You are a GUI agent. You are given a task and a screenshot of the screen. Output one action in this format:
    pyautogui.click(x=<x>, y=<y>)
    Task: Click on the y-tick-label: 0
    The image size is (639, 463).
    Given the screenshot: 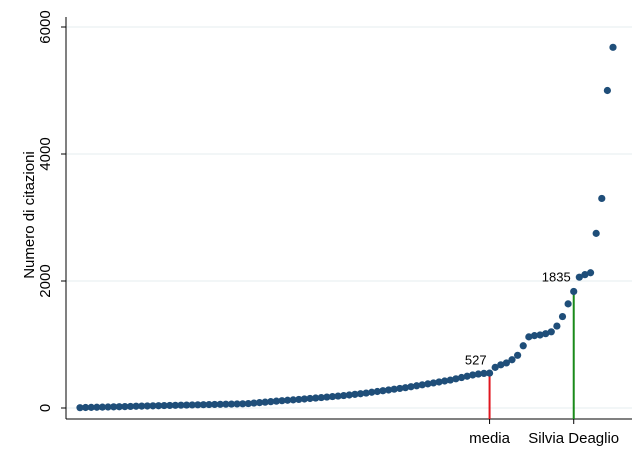 What is the action you would take?
    pyautogui.click(x=45, y=408)
    